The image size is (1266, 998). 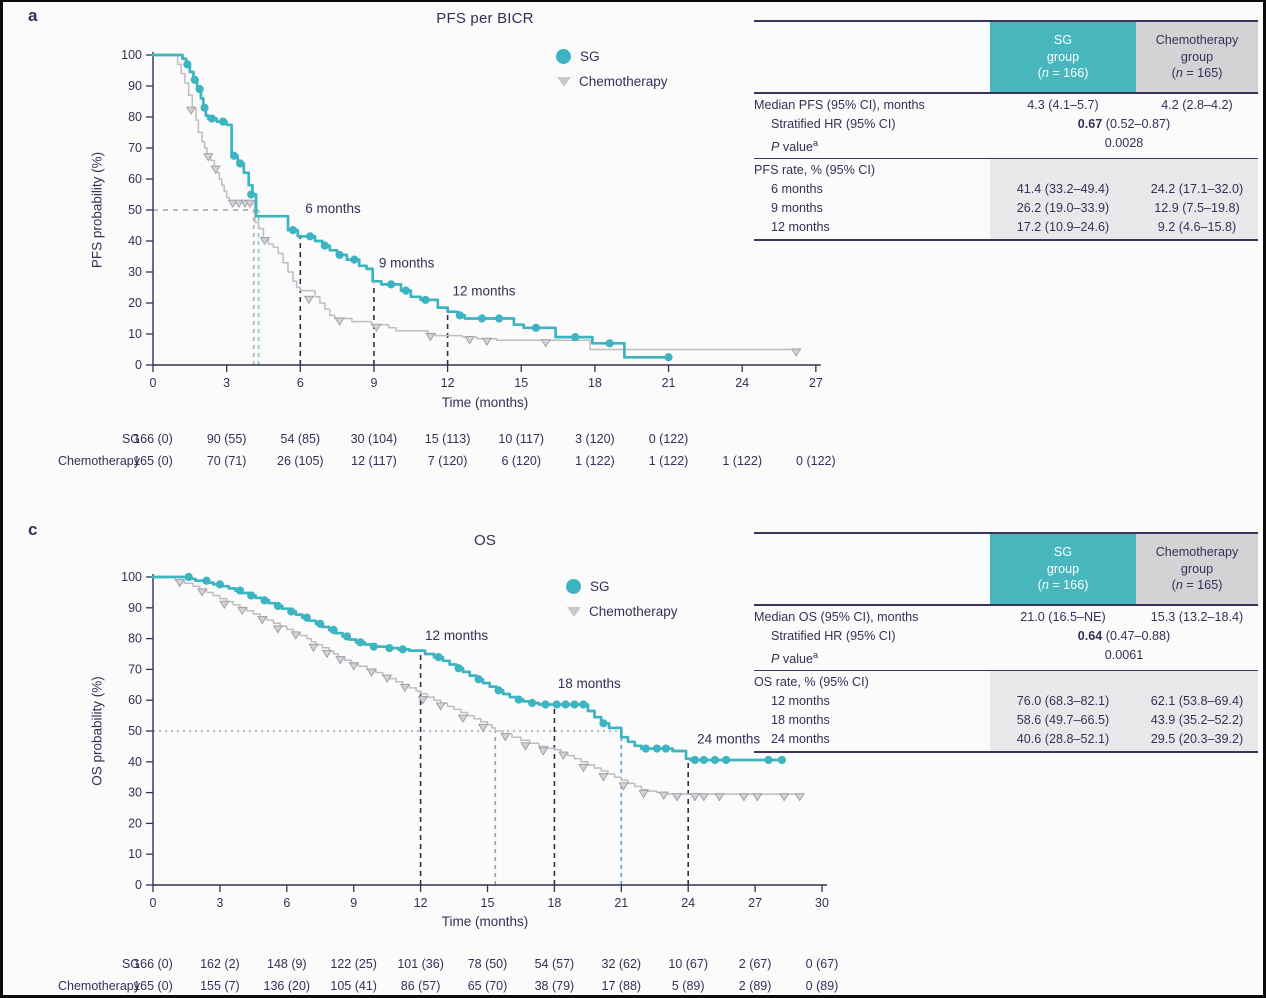 What do you see at coordinates (476, 685) in the screenshot?
I see `chemotherapy-curve` at bounding box center [476, 685].